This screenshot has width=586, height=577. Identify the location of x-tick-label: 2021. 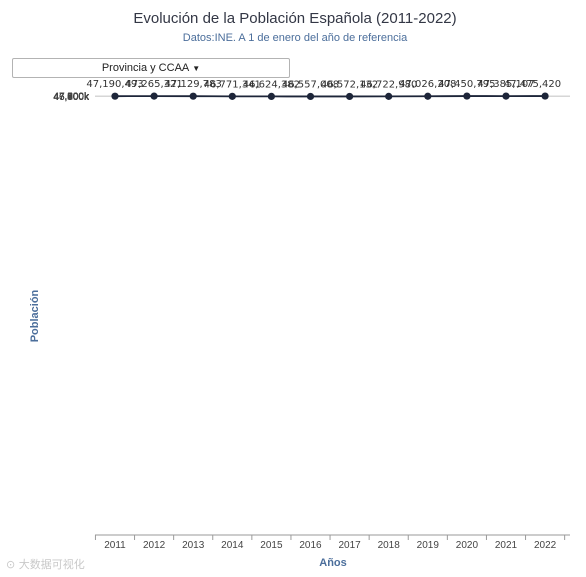
(506, 545).